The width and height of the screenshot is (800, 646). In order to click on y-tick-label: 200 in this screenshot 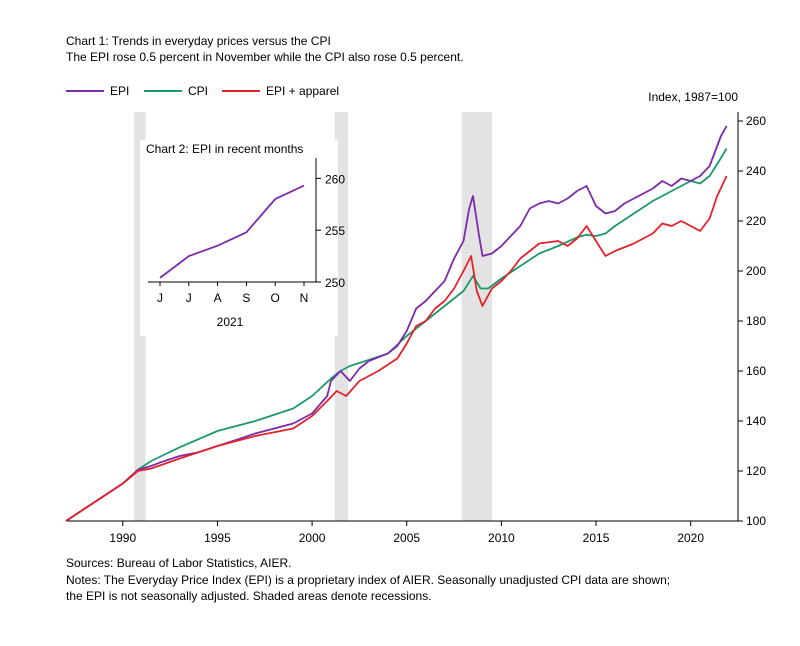, I will do `click(756, 271)`.